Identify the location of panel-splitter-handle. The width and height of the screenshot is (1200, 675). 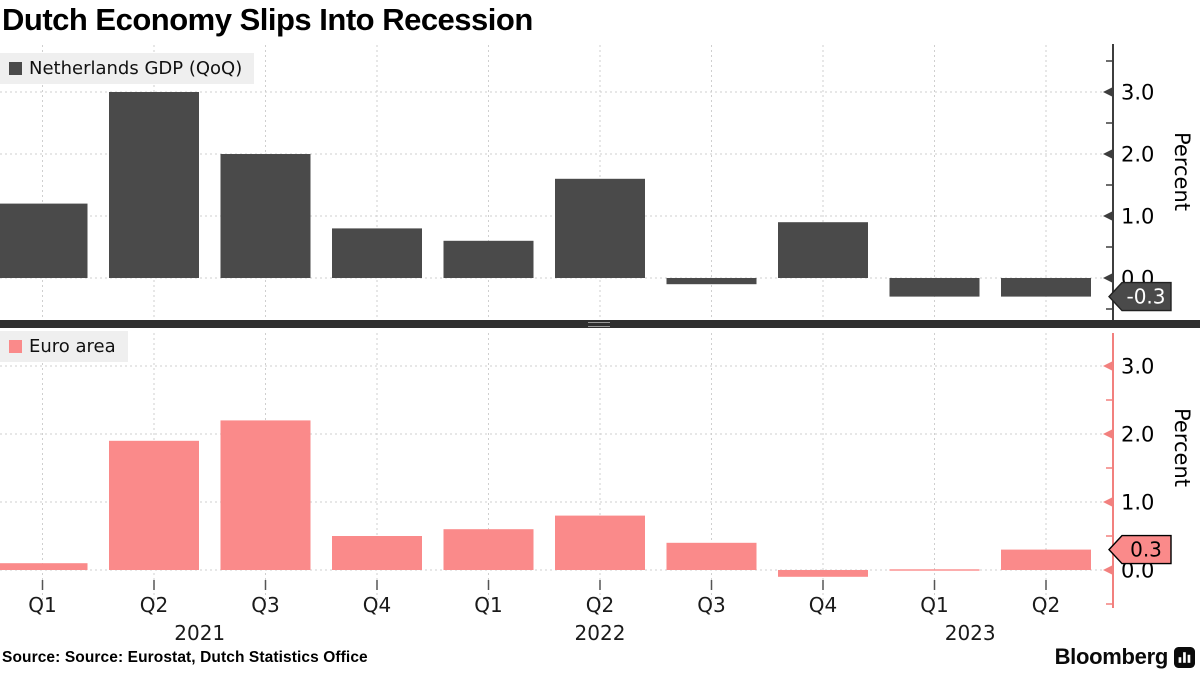
(599, 324).